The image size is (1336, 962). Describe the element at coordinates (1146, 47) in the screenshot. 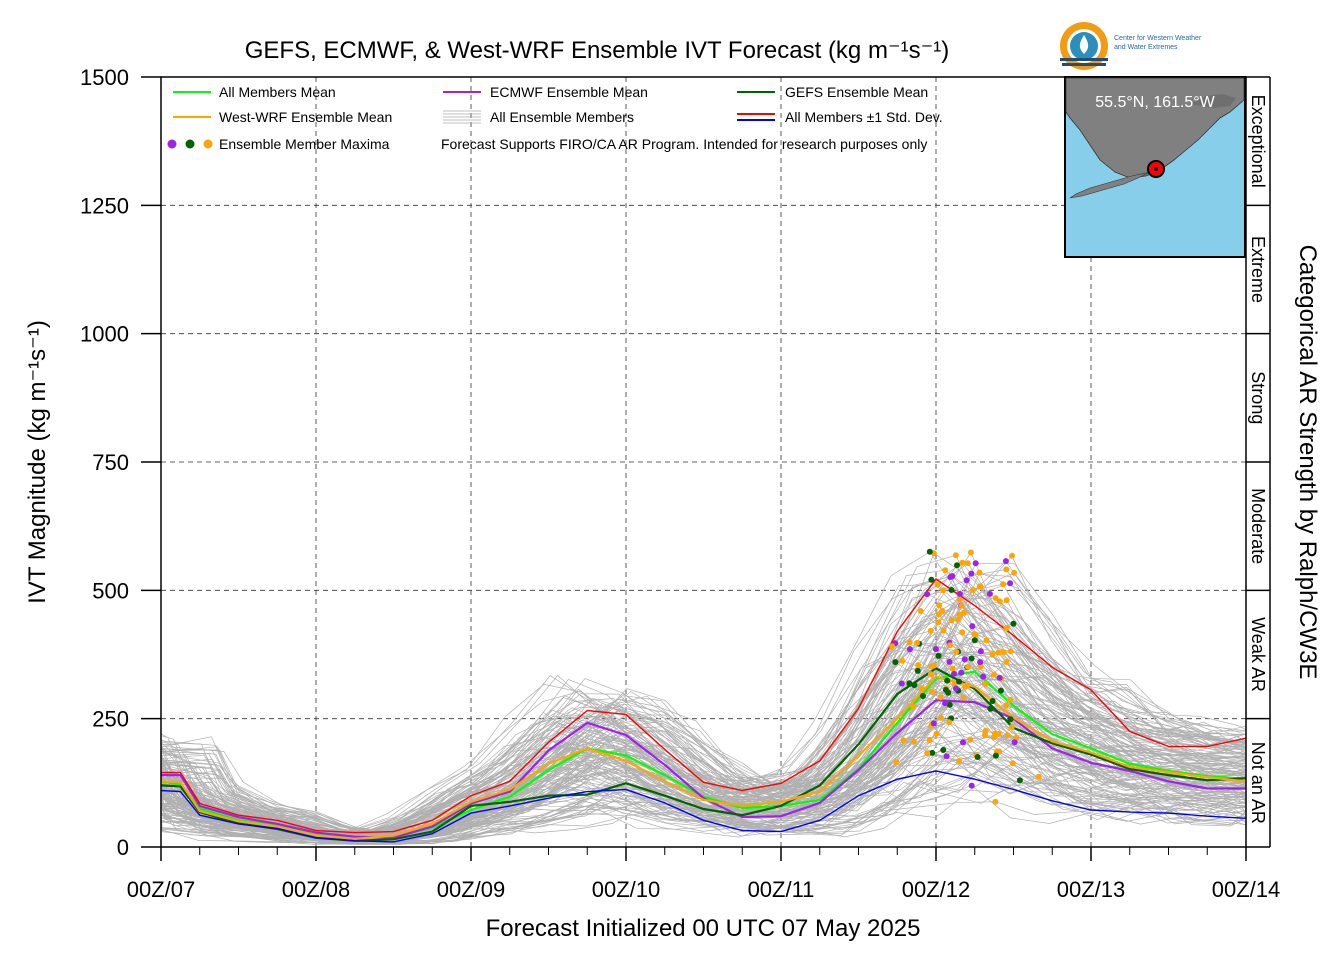

I see `logo-line-2: and Water Extremes` at that location.